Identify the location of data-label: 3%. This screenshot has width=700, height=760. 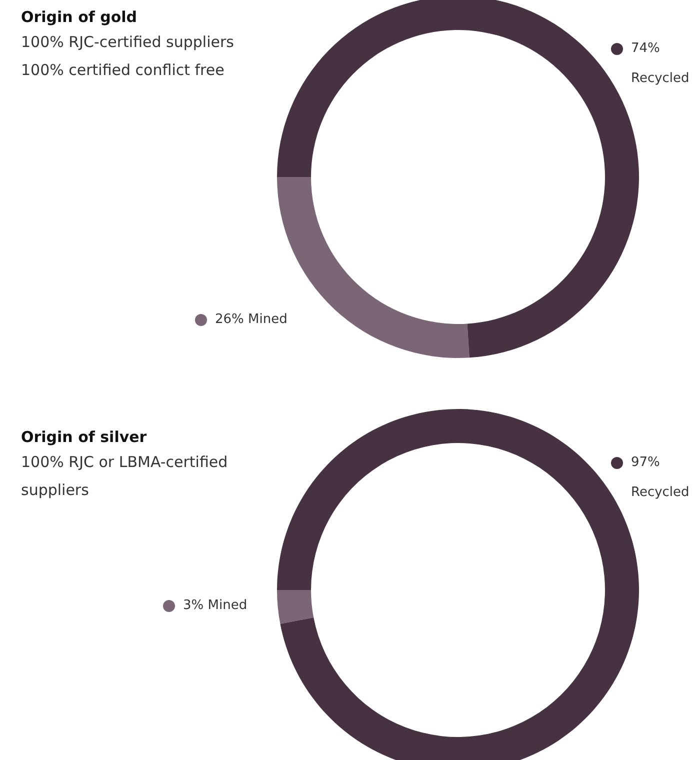
(193, 605).